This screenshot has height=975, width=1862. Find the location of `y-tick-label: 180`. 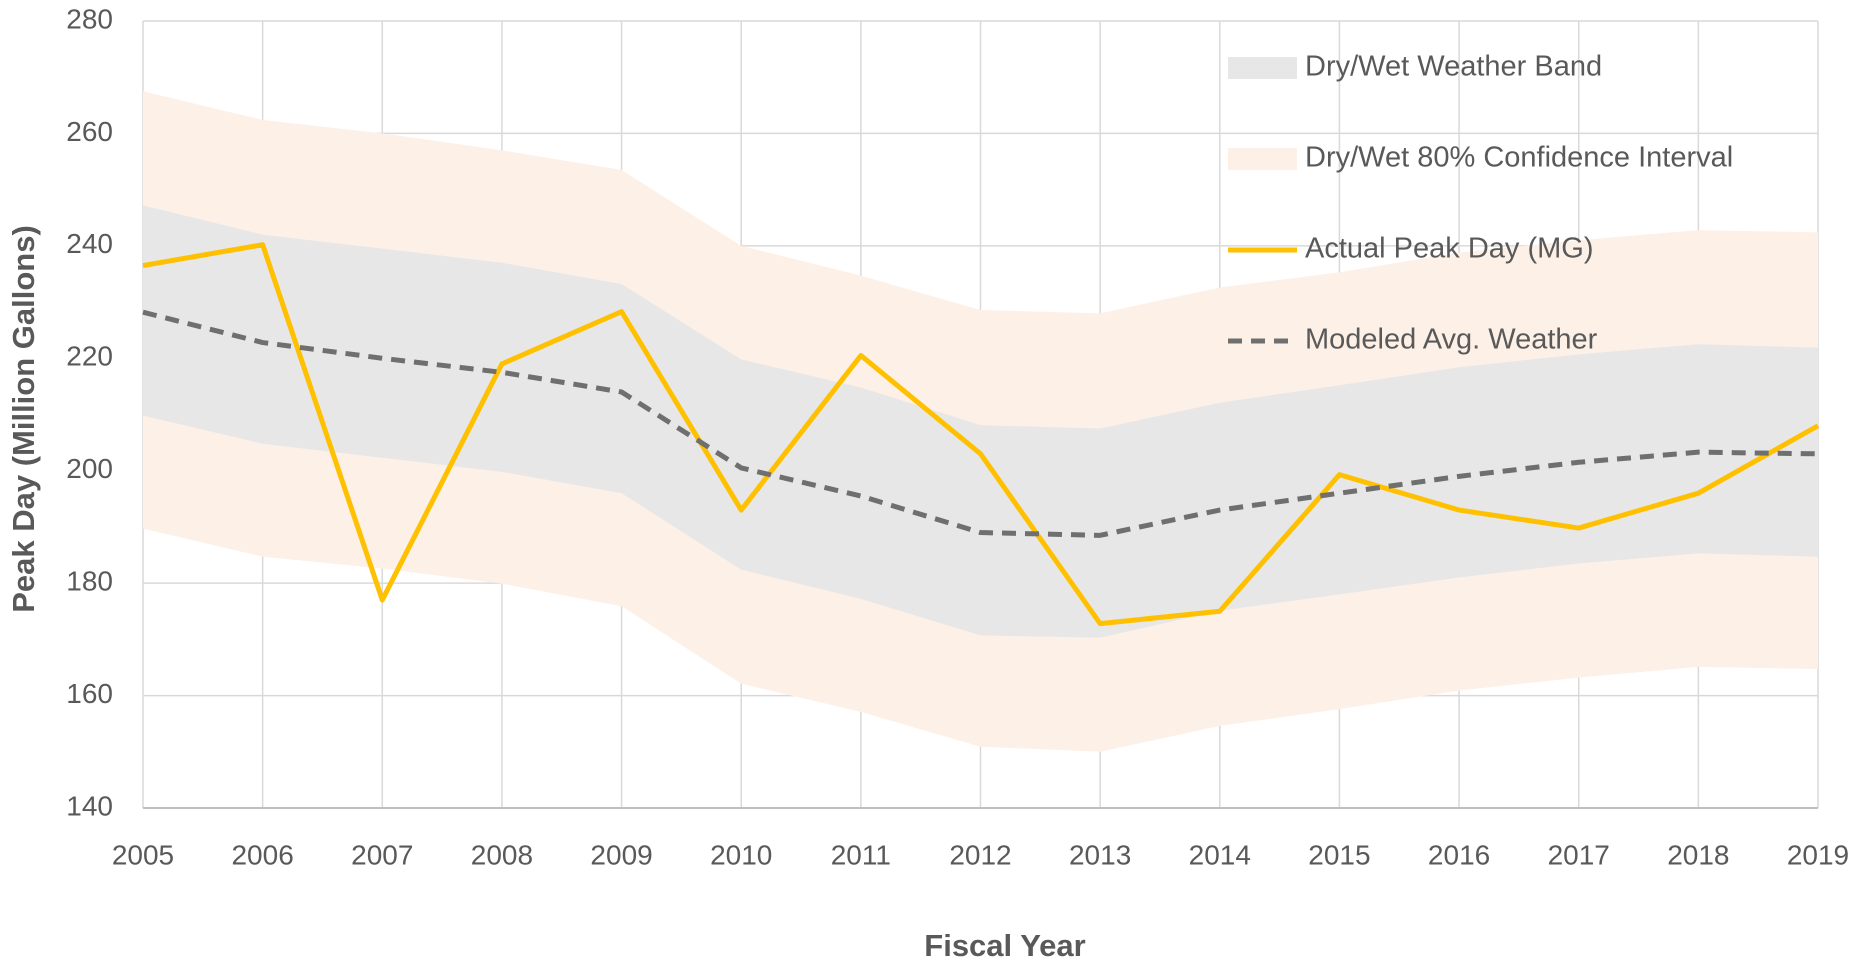

y-tick-label: 180 is located at coordinates (89, 581).